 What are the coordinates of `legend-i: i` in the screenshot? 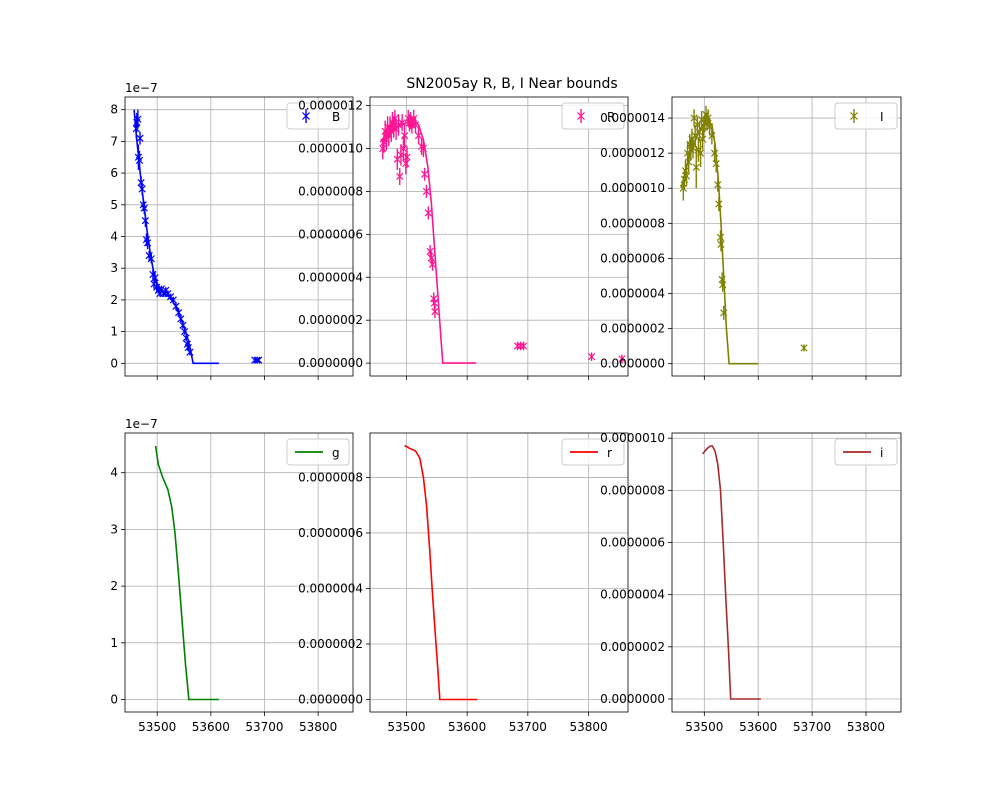 It's located at (866, 452).